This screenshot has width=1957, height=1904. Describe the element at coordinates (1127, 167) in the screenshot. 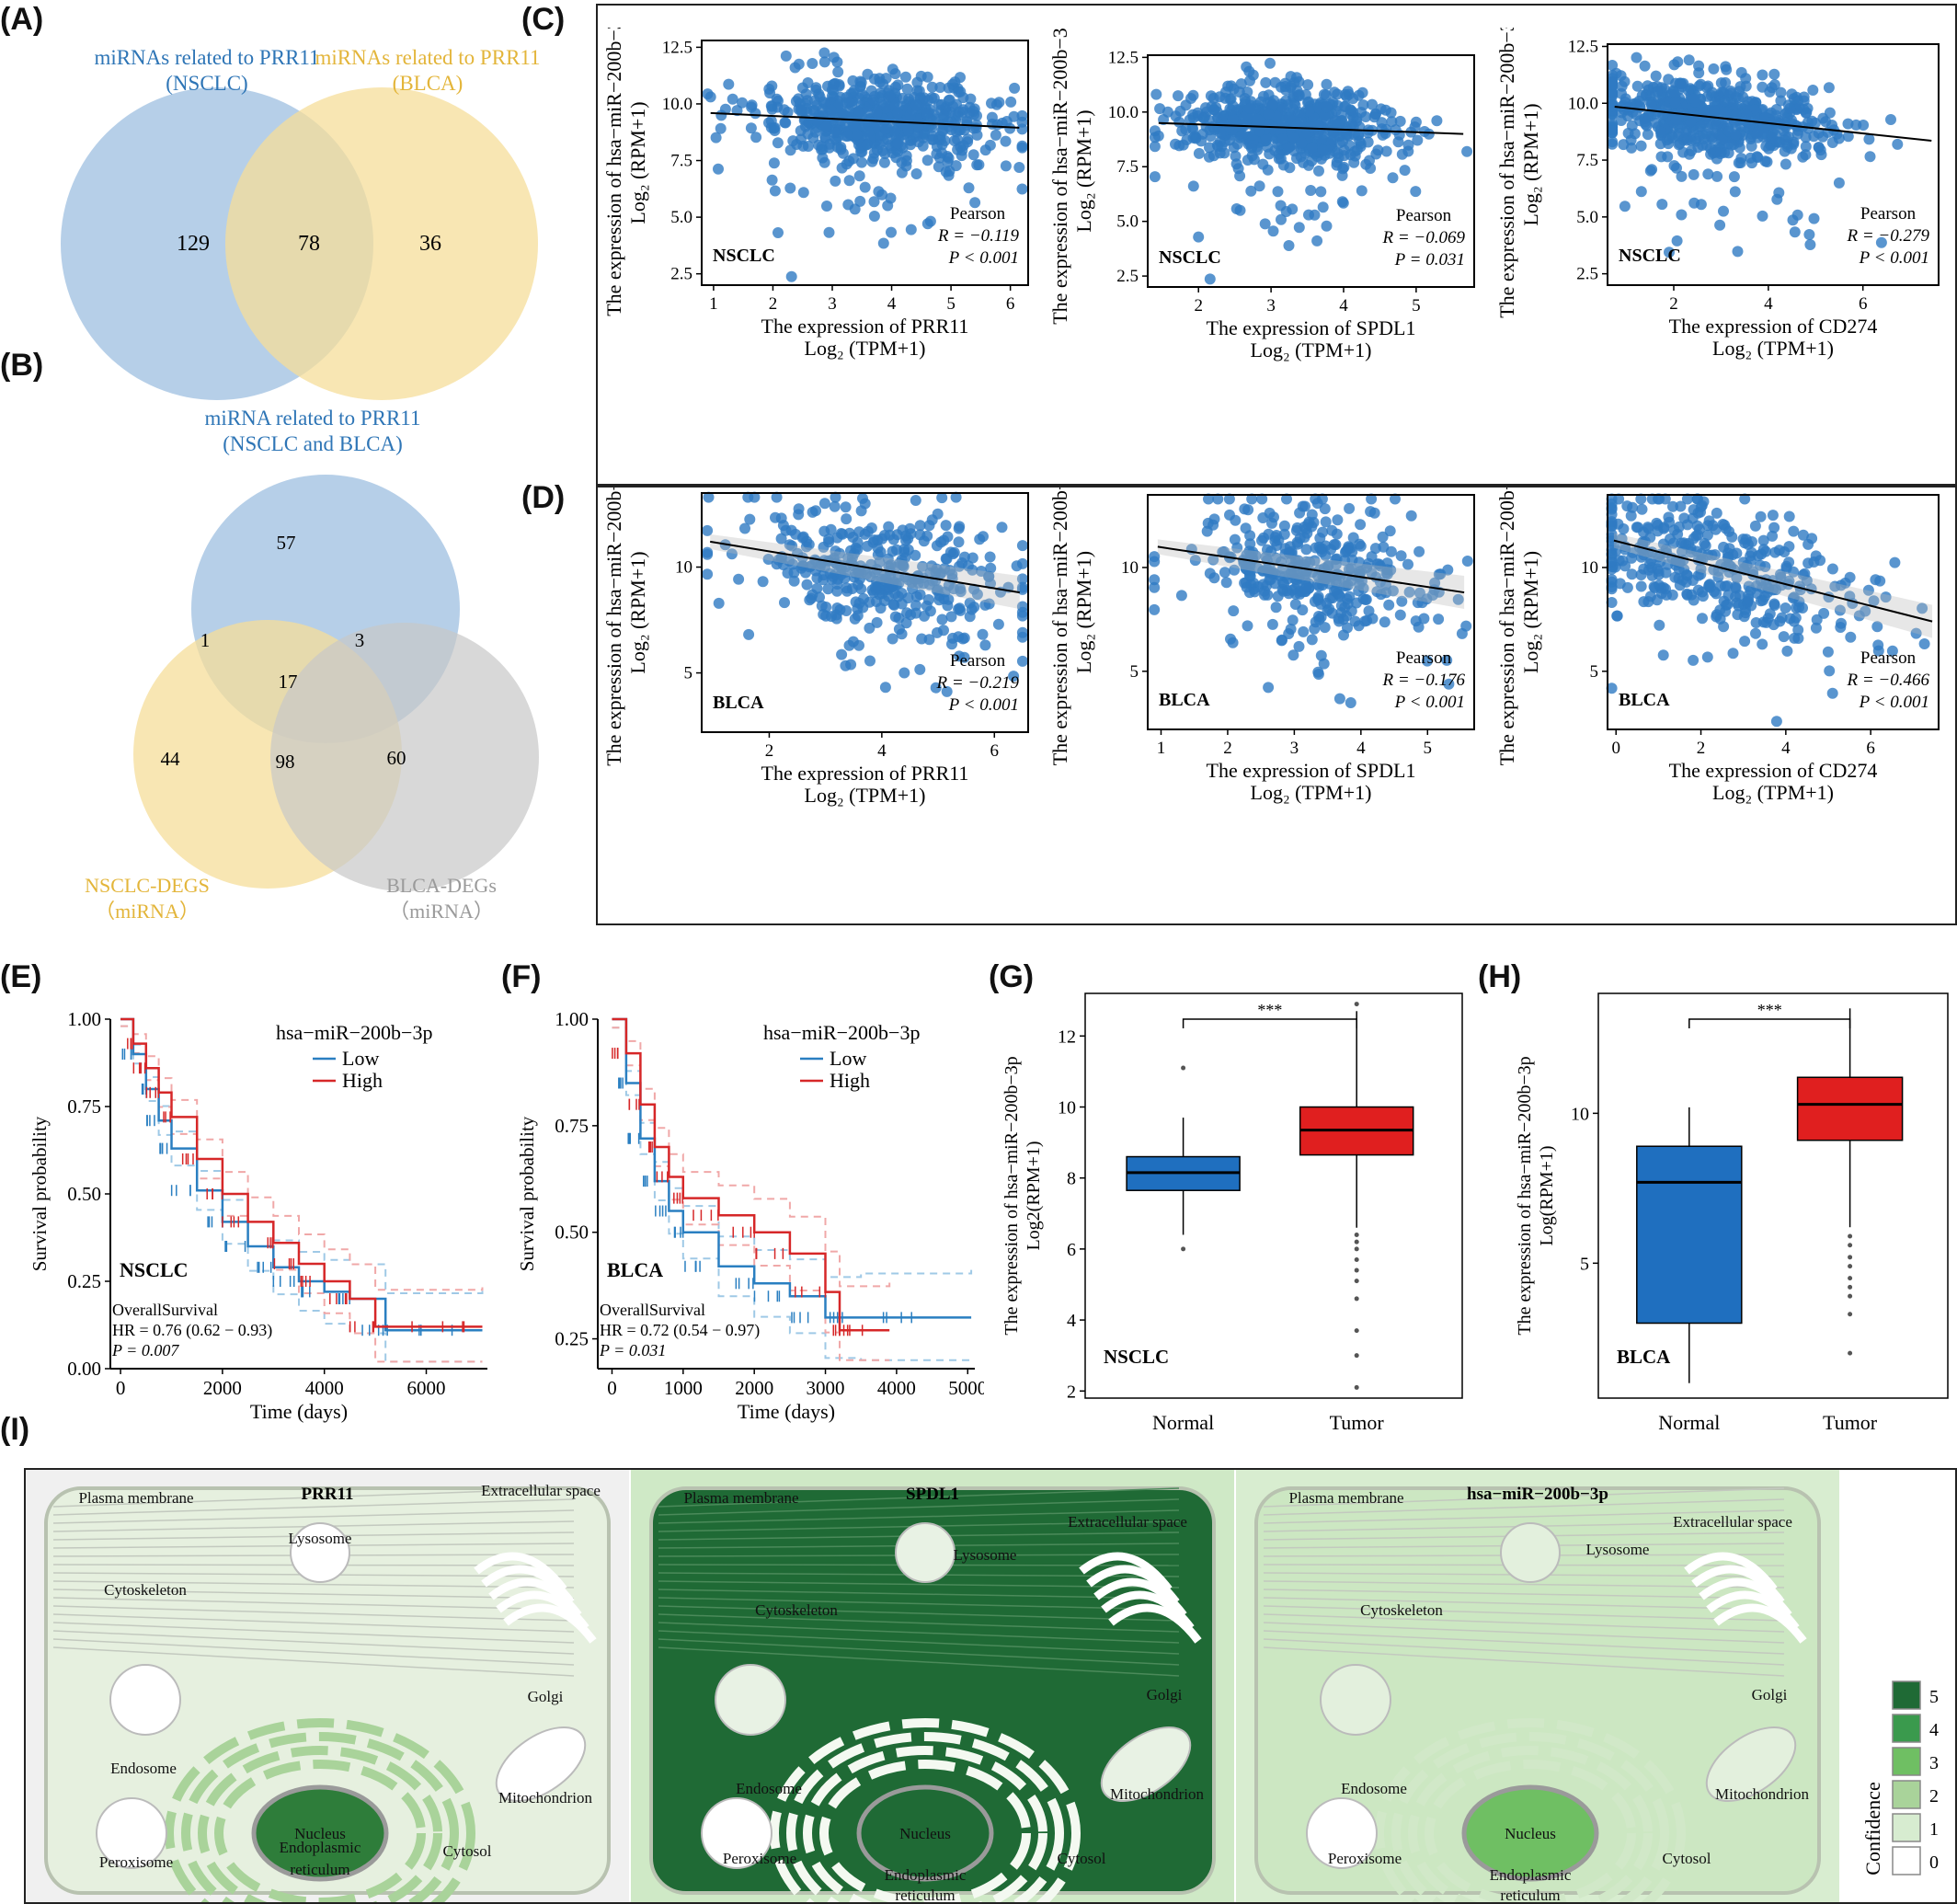

I see `y-tick-label: 7.5` at that location.